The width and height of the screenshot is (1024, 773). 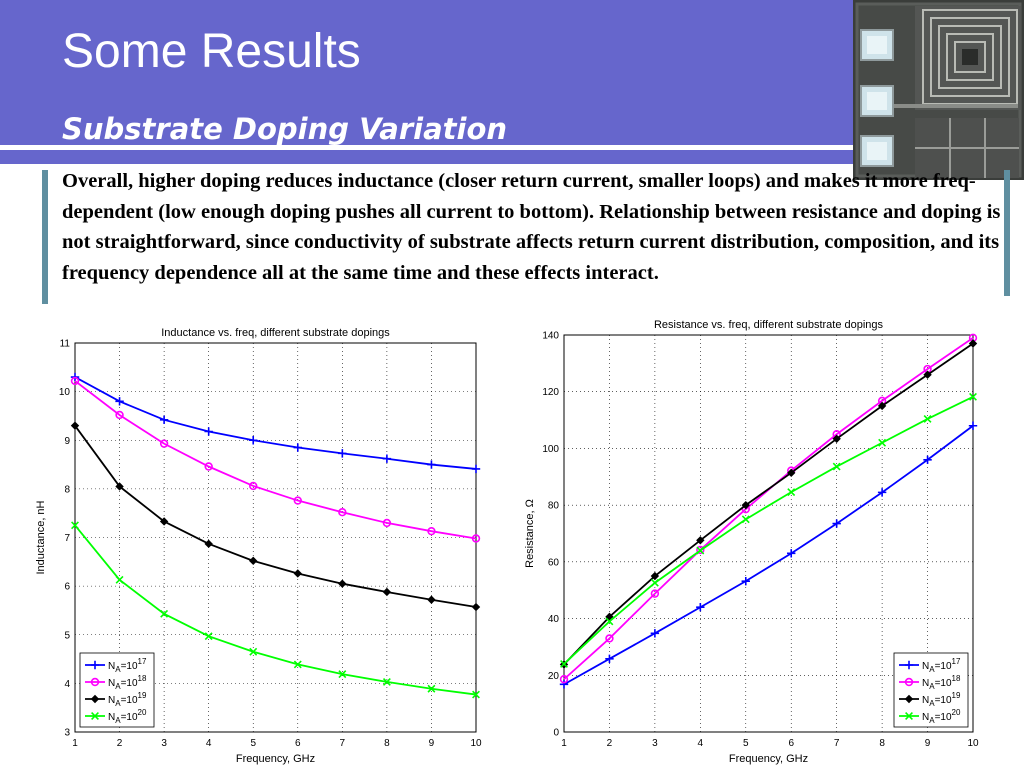 What do you see at coordinates (610, 743) in the screenshot?
I see `resistance-xtick-label: 2` at bounding box center [610, 743].